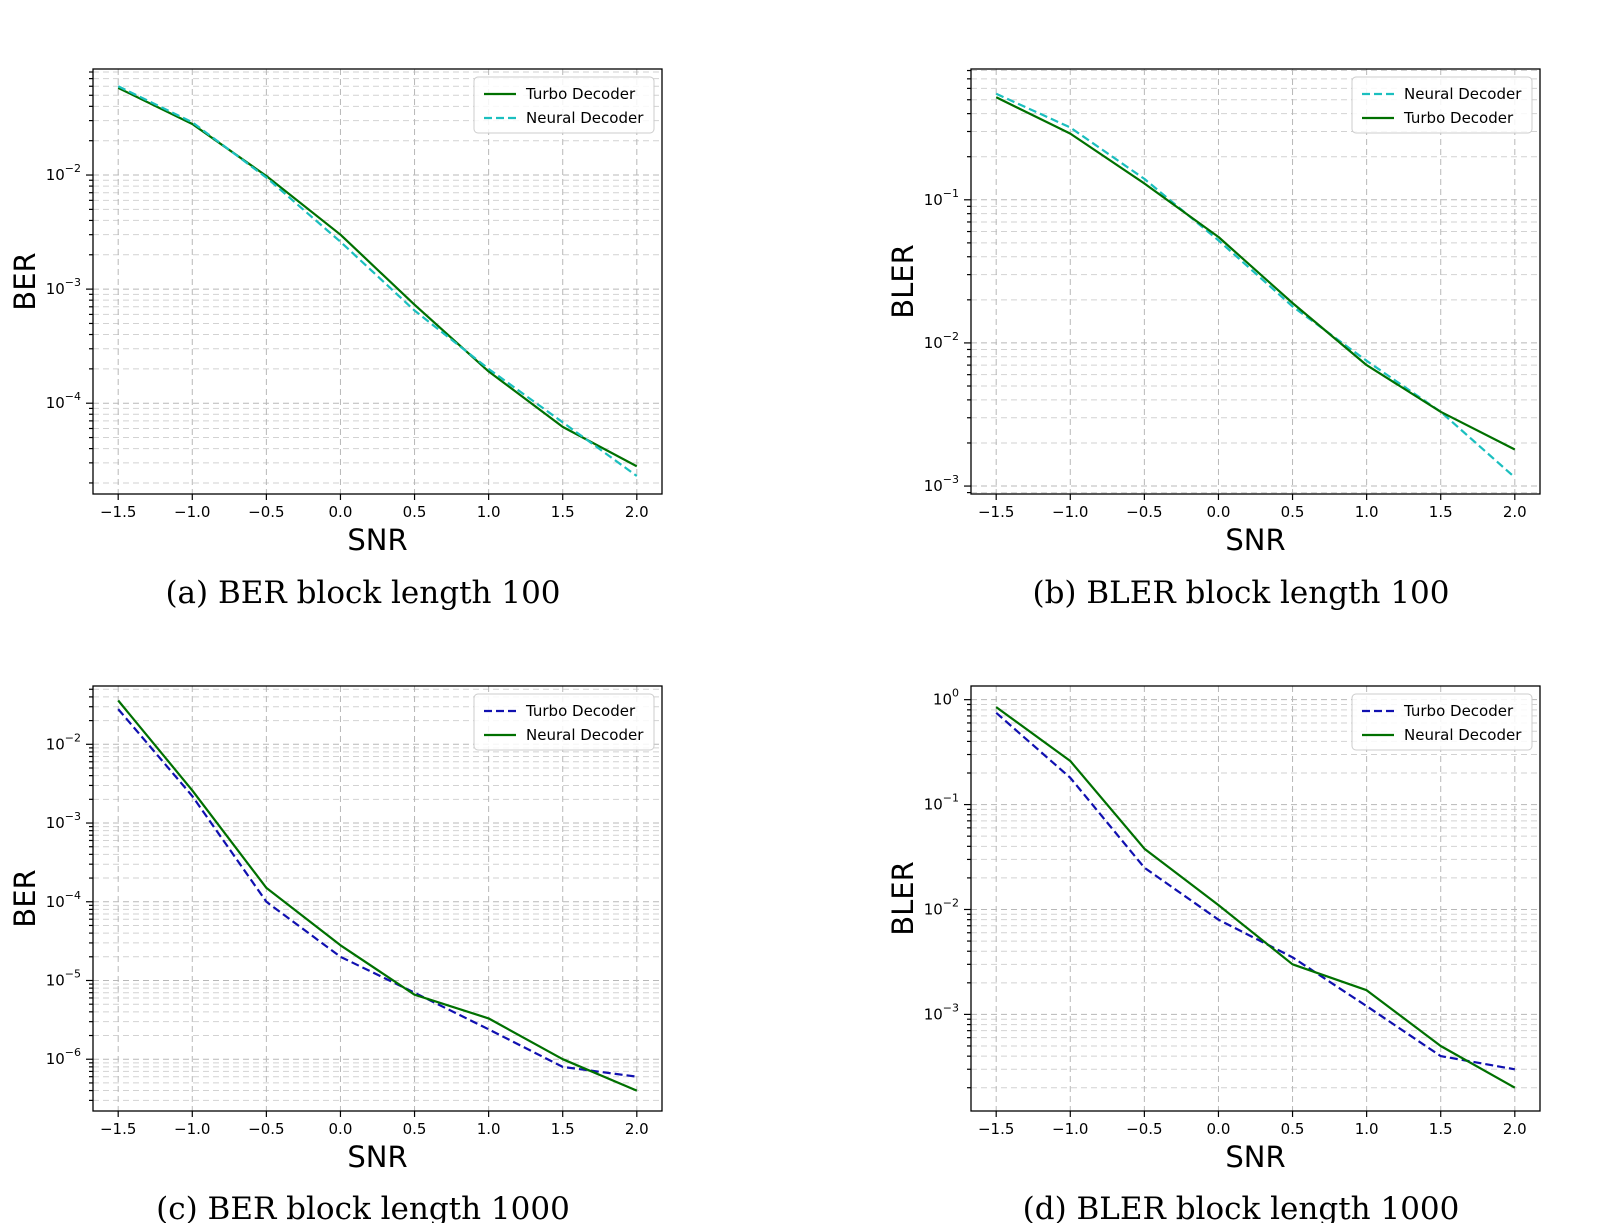 The width and height of the screenshot is (1610, 1223). Describe the element at coordinates (362, 593) in the screenshot. I see `panel-caption: (a) BER block length 100` at that location.